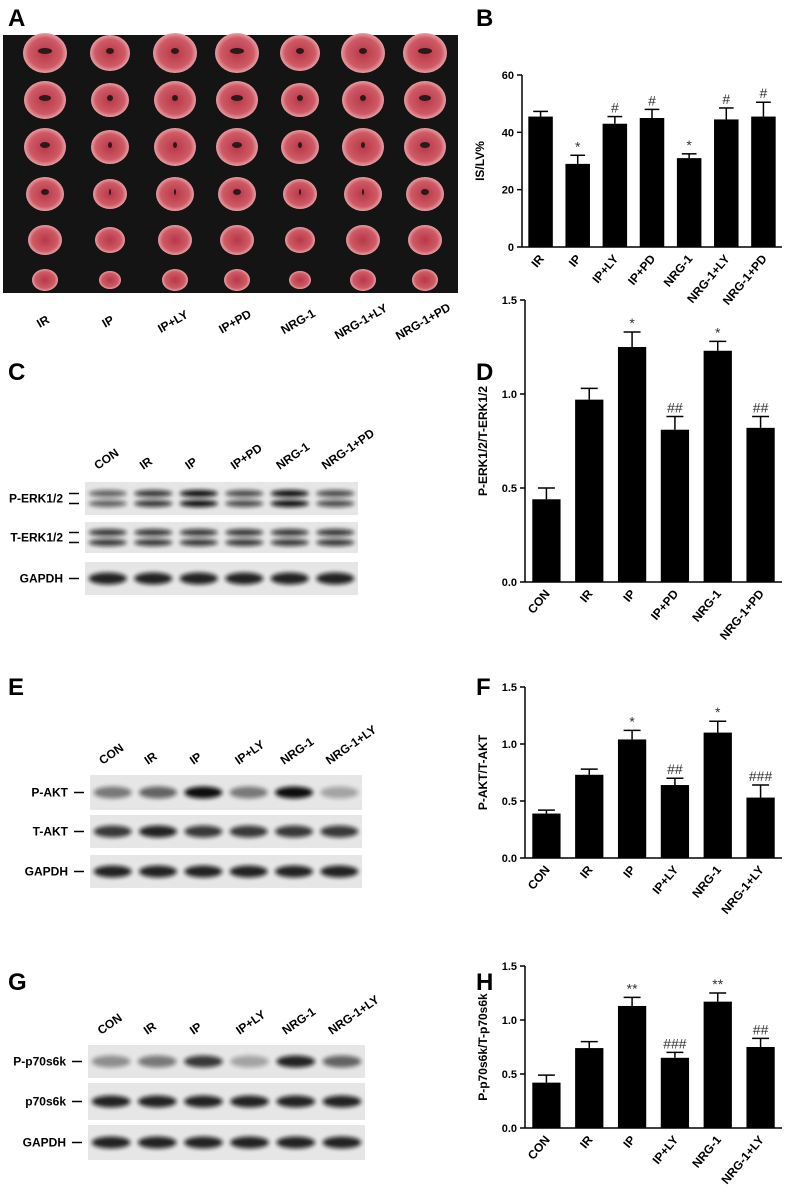 The image size is (788, 1202). What do you see at coordinates (675, 1043) in the screenshot?
I see `significance: ###` at bounding box center [675, 1043].